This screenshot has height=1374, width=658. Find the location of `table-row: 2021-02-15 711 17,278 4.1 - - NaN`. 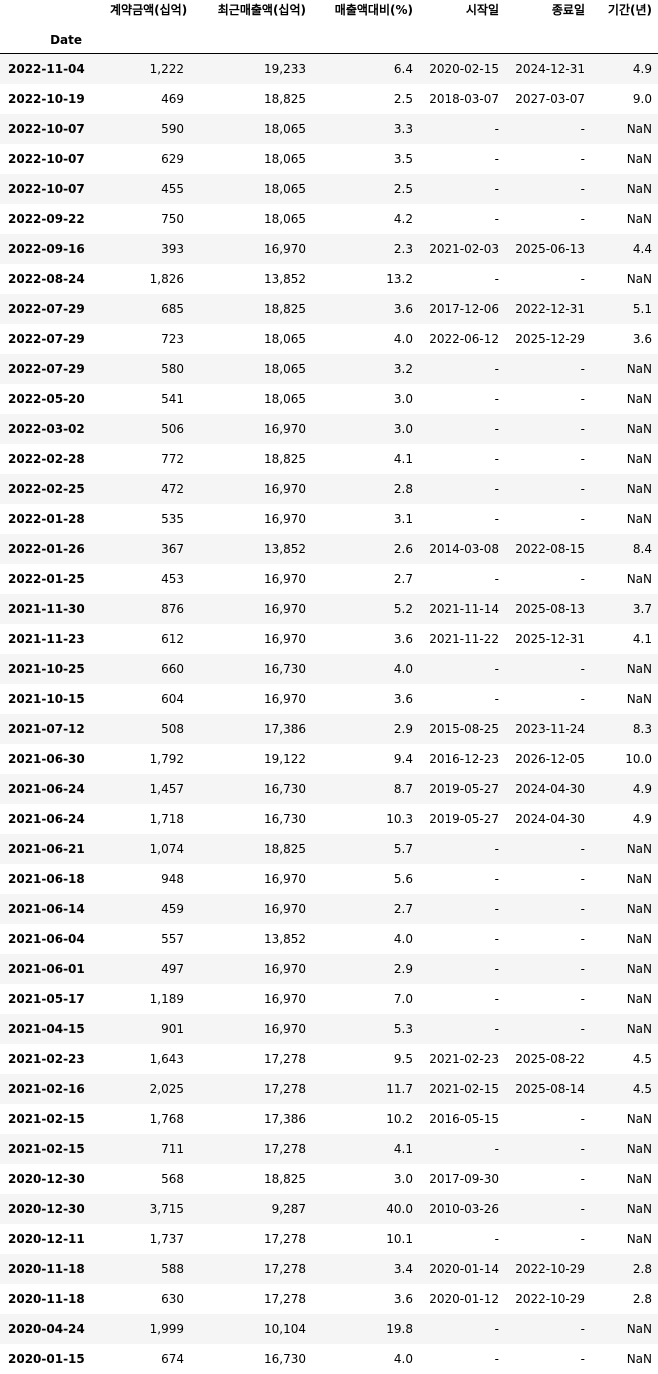

table-row: 2021-02-15 711 17,278 4.1 - - NaN is located at coordinates (329, 1148).